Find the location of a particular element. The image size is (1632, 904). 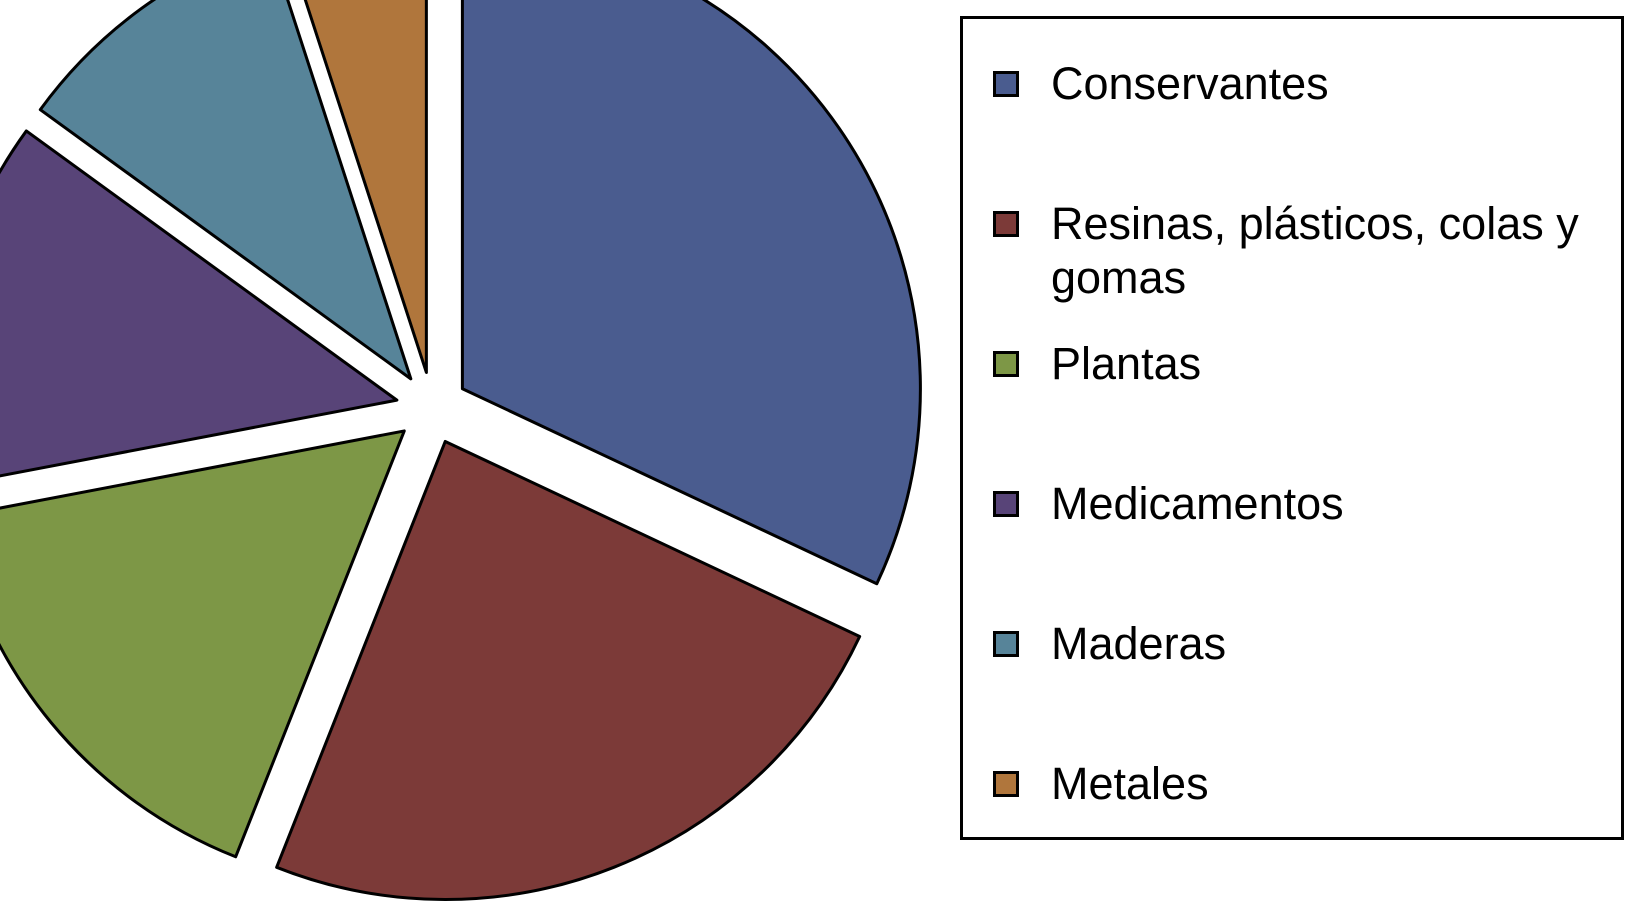

legend-item-conservantes: Conservantes is located at coordinates (1308, 84).